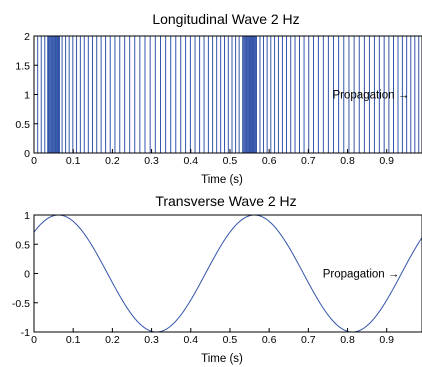 The image size is (422, 367). What do you see at coordinates (212, 158) in the screenshot?
I see `longitudinal-x-ticks: 0 0.1 0.2 0.3 0.4 0.5 0.6 0.7 0.8 0.9` at bounding box center [212, 158].